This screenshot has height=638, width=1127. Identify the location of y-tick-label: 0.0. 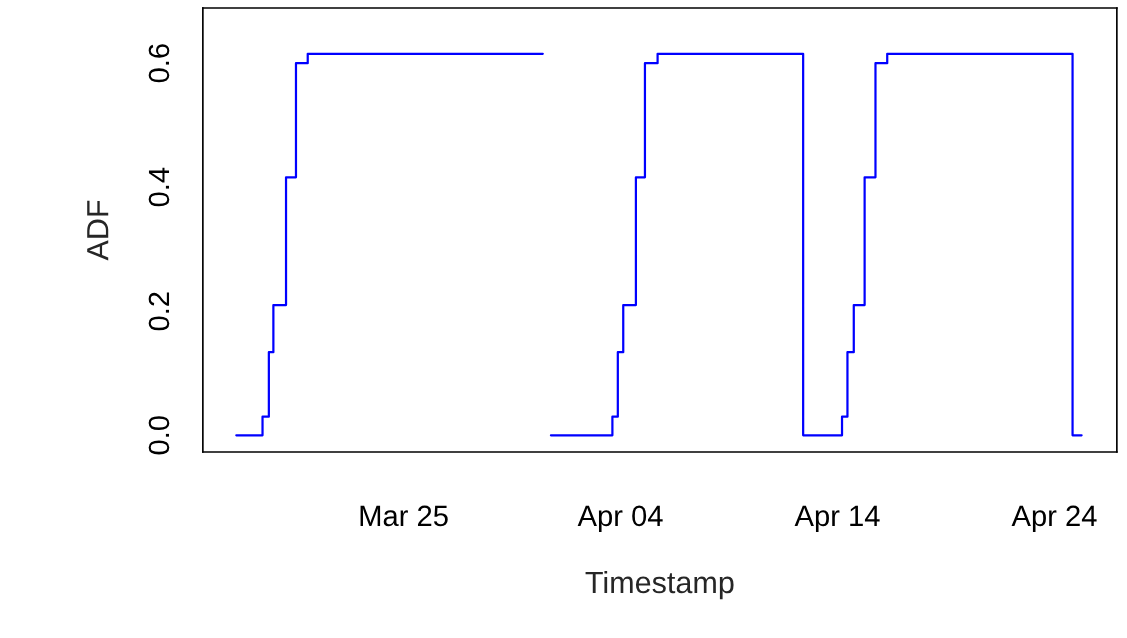
(159, 435).